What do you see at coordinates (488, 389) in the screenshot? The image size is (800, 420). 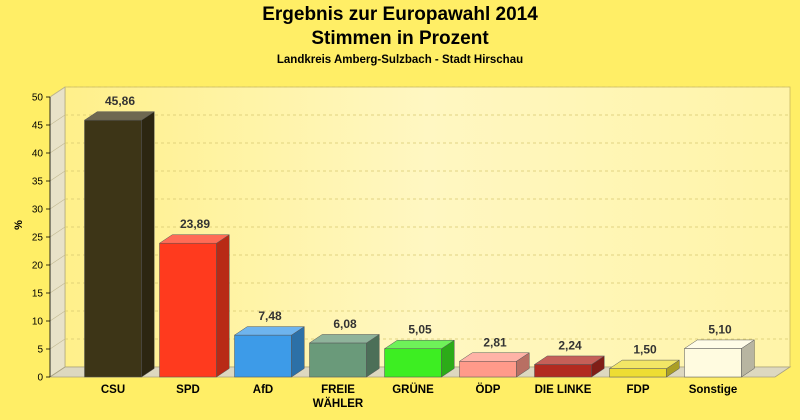 I see `x-tick-label: ÖDP` at bounding box center [488, 389].